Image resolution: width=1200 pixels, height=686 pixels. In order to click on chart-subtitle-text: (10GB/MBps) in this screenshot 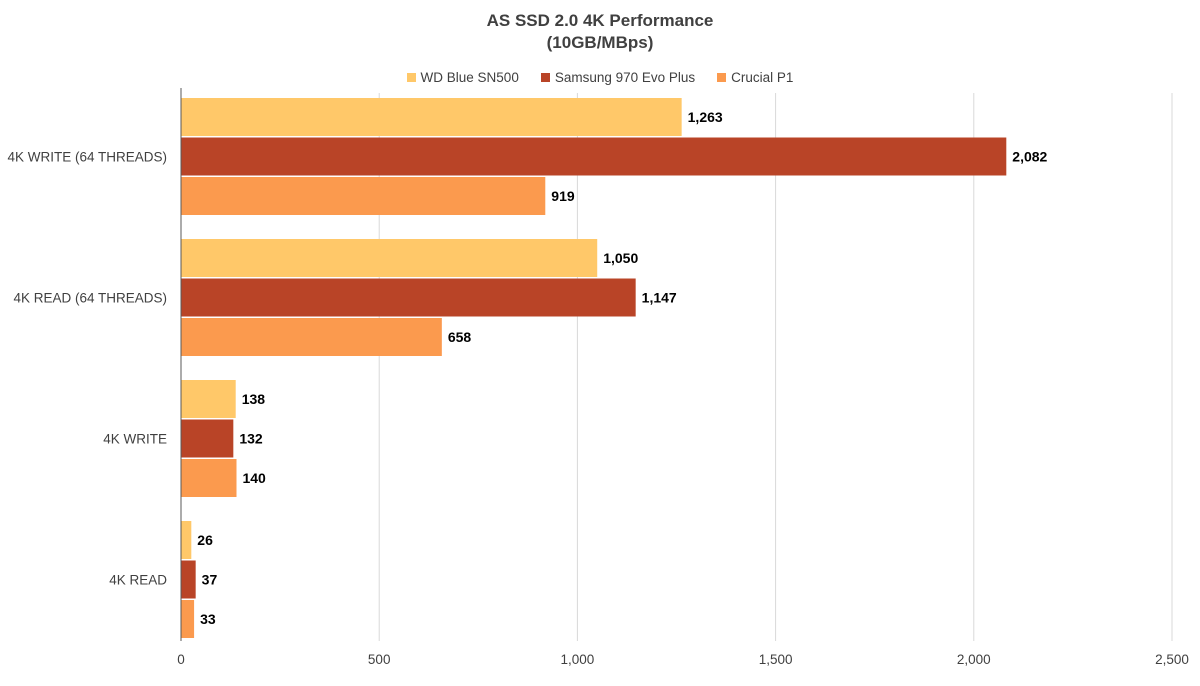, I will do `click(600, 42)`.